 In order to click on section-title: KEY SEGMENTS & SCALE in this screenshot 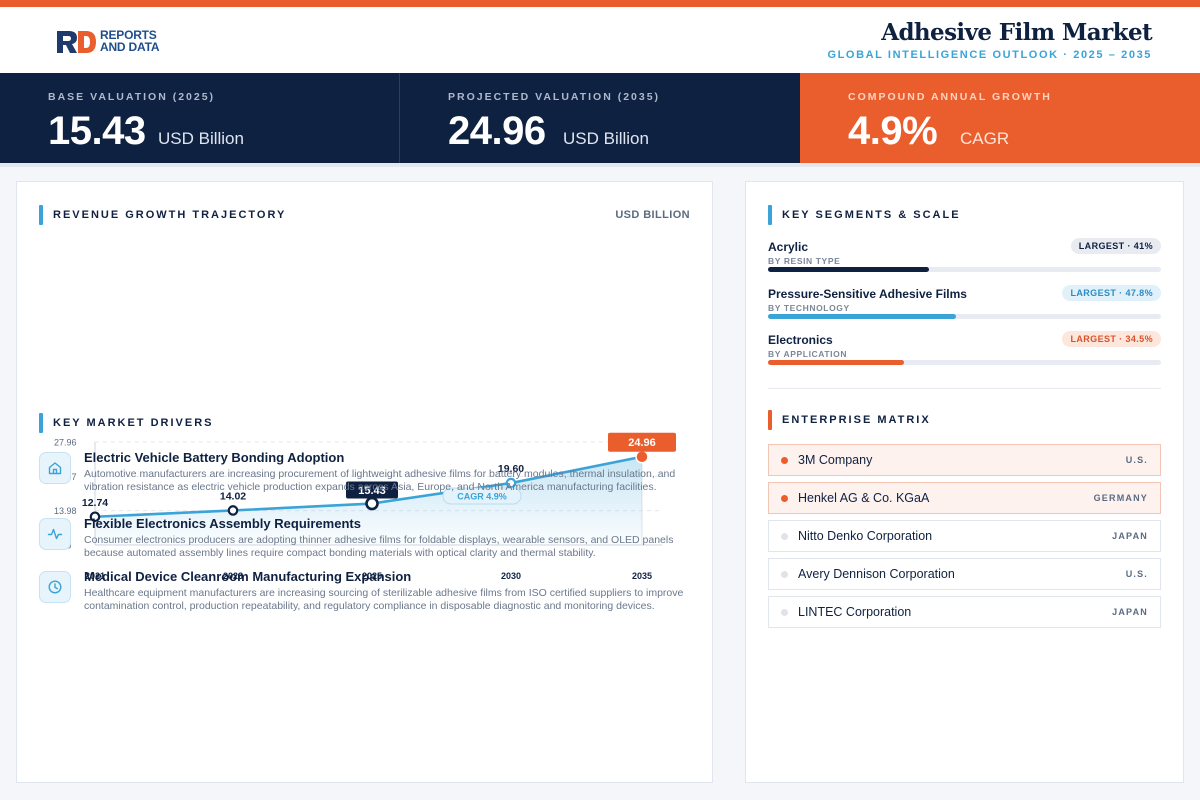, I will do `click(871, 215)`.